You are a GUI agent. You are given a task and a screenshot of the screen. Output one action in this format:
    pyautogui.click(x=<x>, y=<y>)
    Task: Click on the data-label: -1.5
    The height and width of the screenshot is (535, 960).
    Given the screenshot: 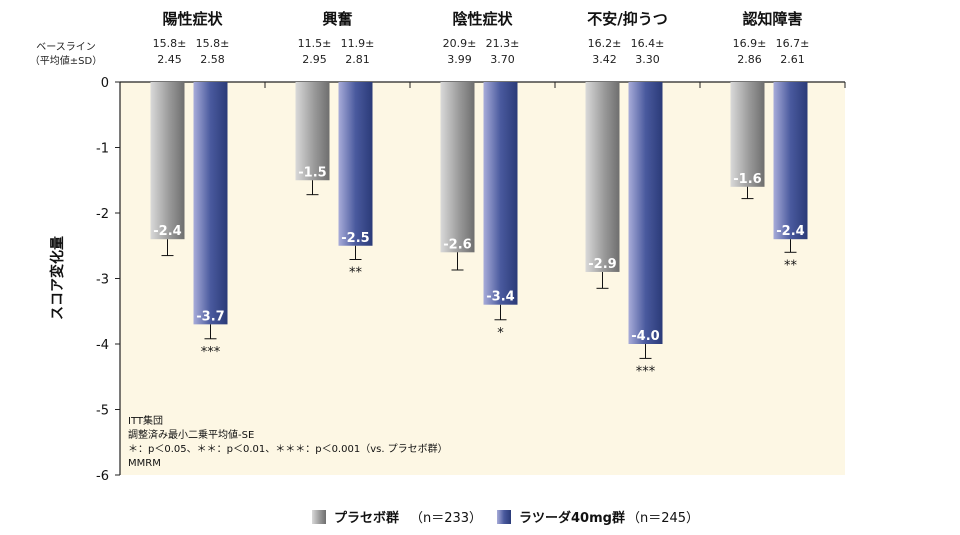 What is the action you would take?
    pyautogui.click(x=312, y=172)
    